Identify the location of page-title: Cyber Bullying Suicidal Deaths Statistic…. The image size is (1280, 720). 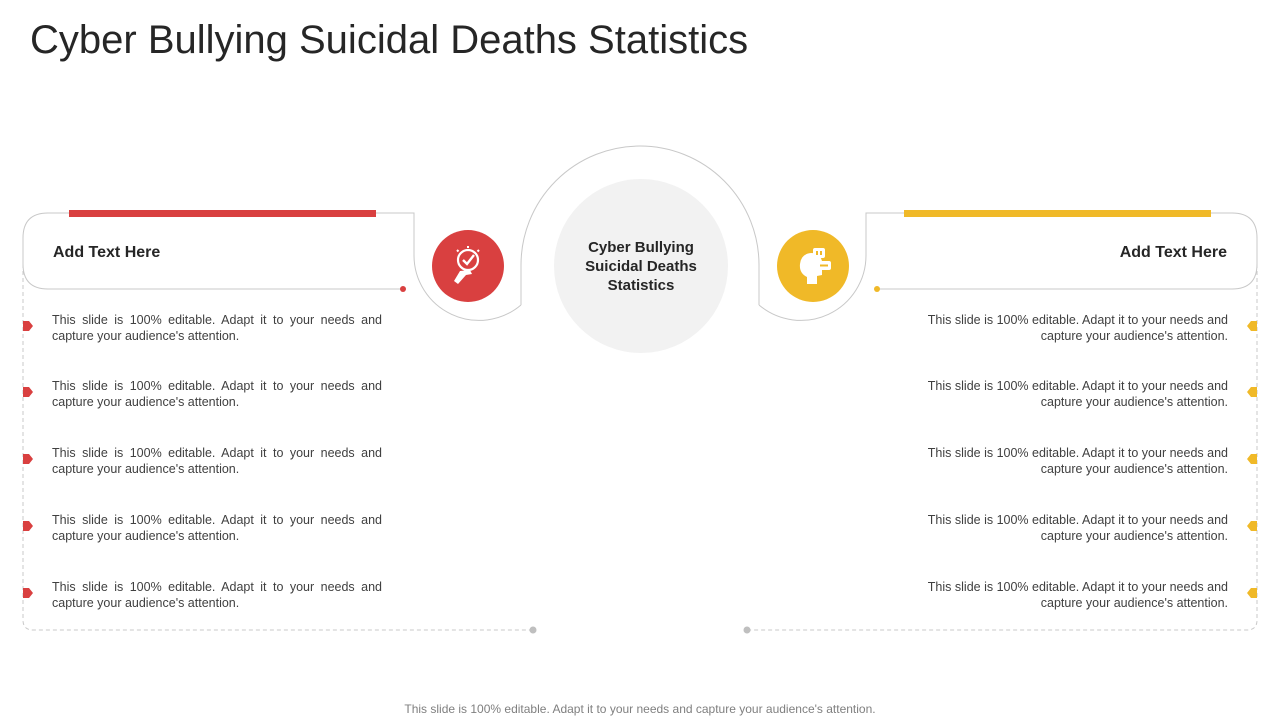
(389, 40).